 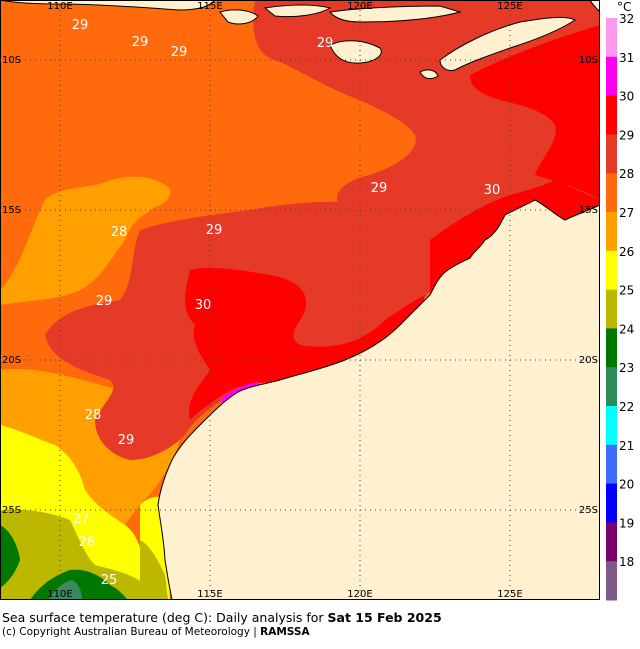 What do you see at coordinates (355, 52) in the screenshot?
I see `land-sumba` at bounding box center [355, 52].